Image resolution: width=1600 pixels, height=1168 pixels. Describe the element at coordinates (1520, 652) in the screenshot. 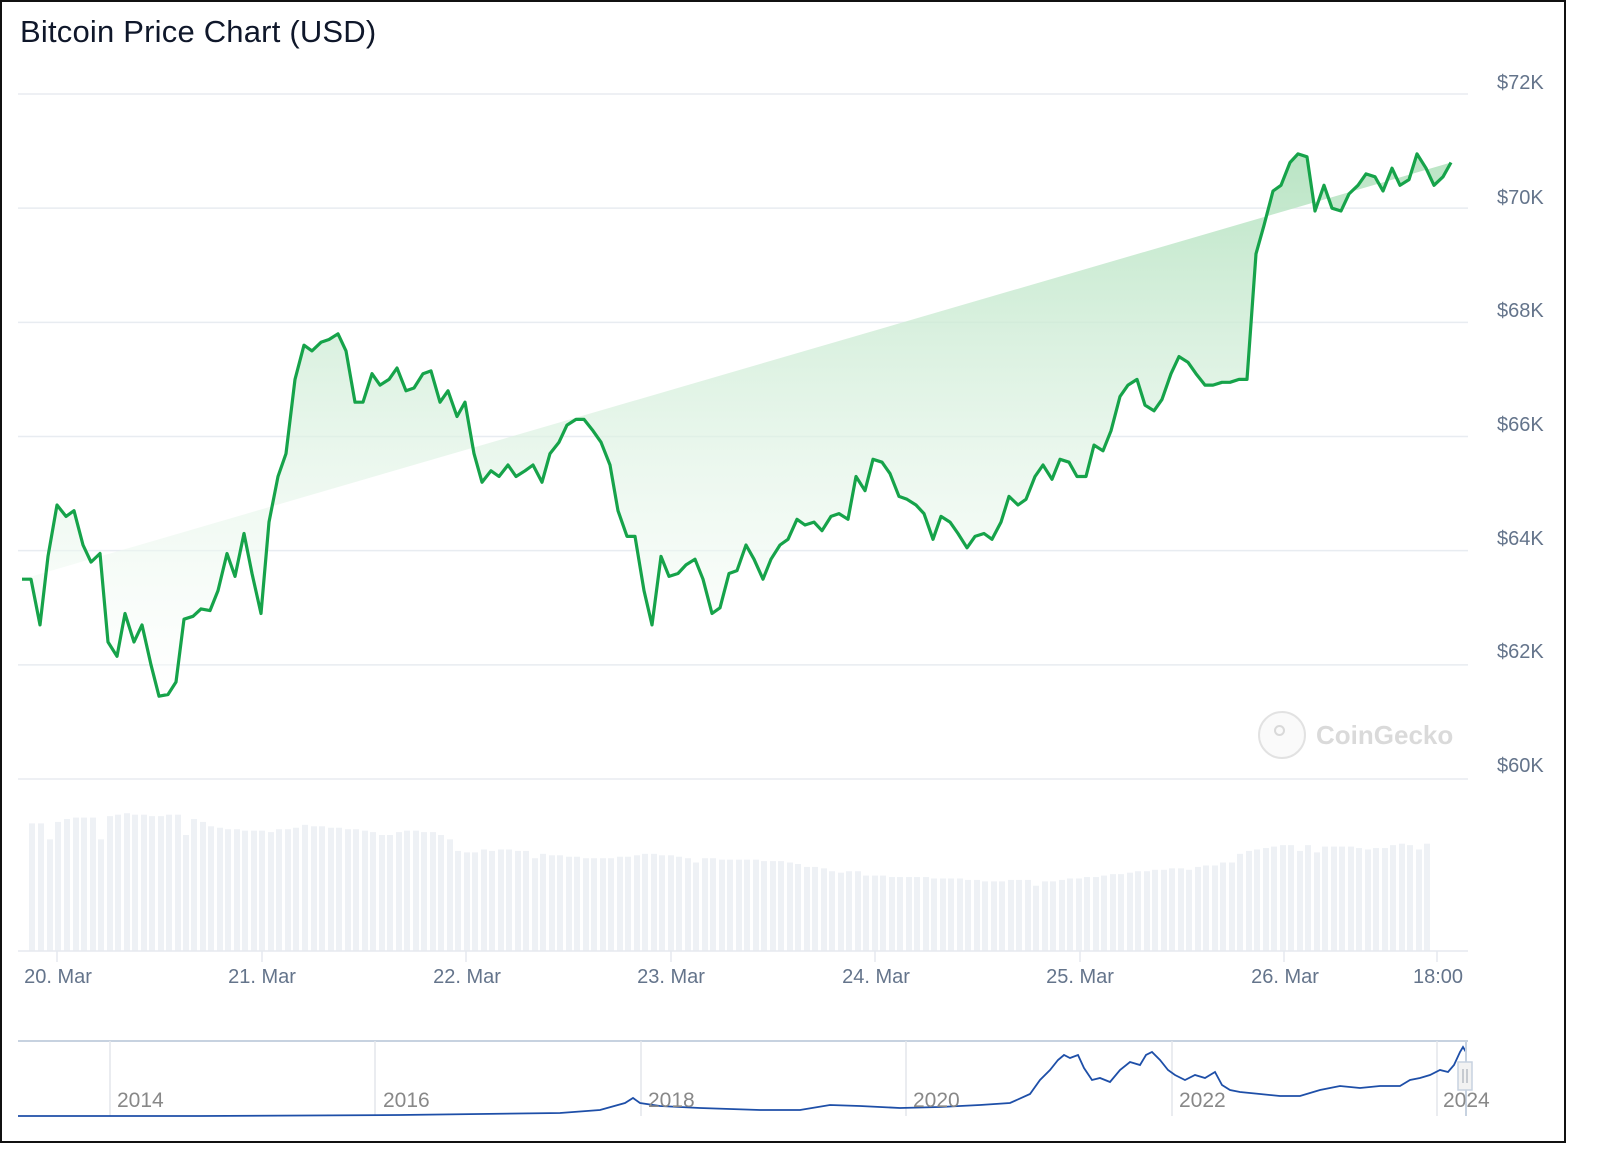

I see `y-tick-label: $62K` at that location.